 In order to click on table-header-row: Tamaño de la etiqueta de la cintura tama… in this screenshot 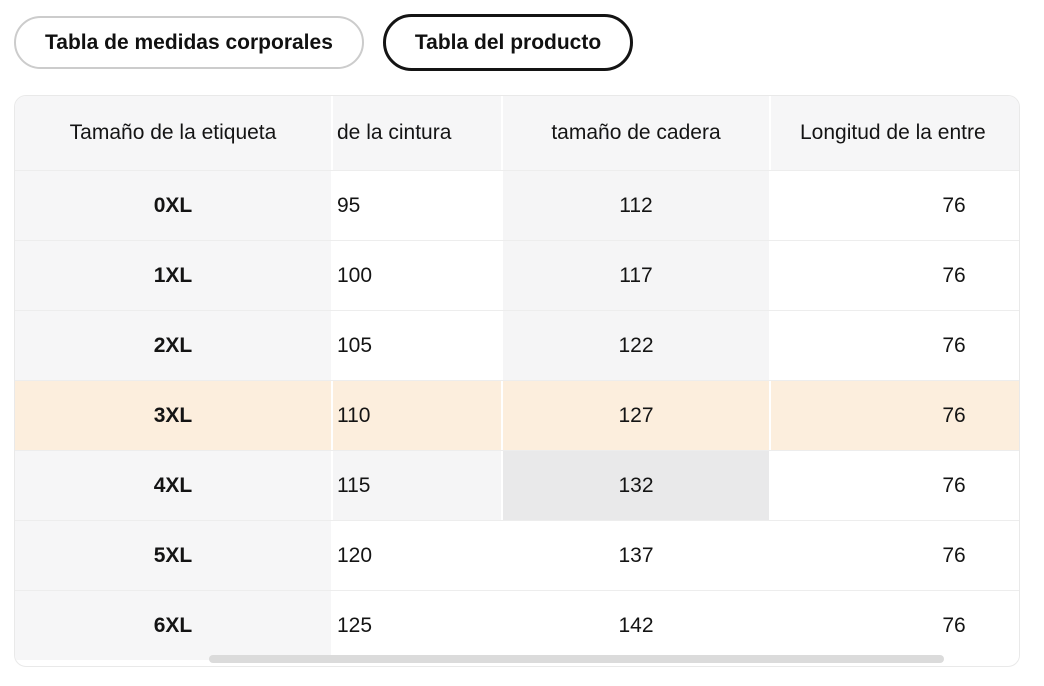, I will do `click(517, 133)`.